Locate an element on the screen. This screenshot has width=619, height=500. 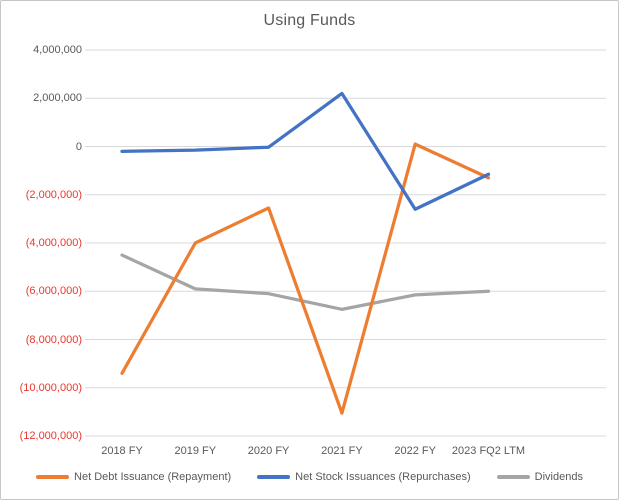
legend-label: Net Debt Issuance (Repayment) is located at coordinates (153, 477).